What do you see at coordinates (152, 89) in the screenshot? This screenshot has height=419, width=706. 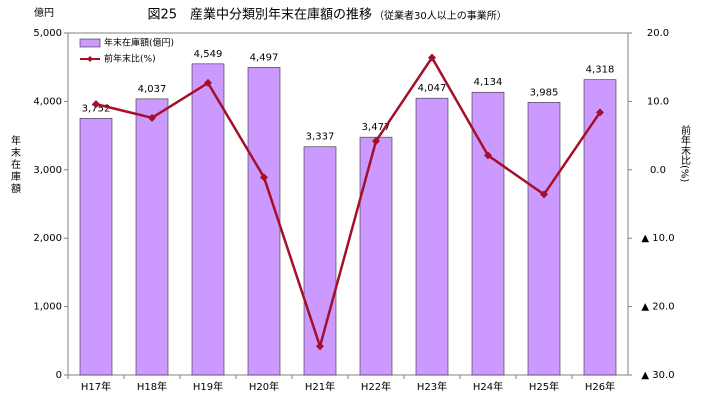 I see `data-label: 4,037` at bounding box center [152, 89].